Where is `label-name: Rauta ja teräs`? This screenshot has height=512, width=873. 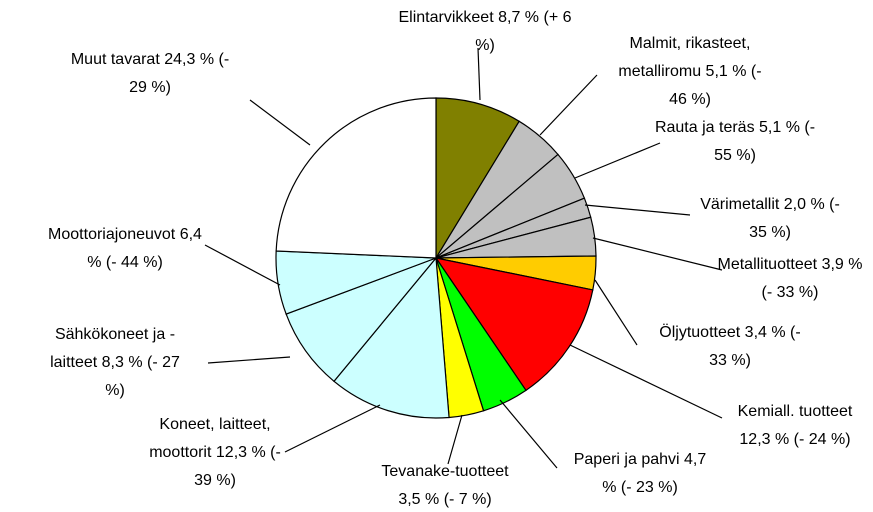 label-name: Rauta ja teräs is located at coordinates (704, 127).